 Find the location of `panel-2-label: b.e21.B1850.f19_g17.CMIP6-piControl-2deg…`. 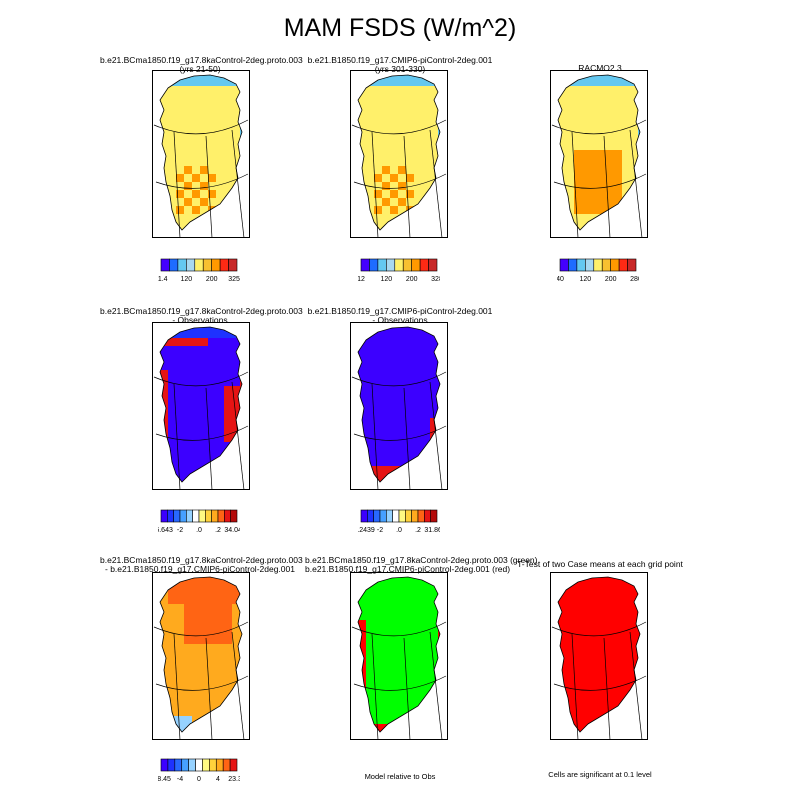

panel-2-label: b.e21.B1850.f19_g17.CMIP6-piControl-2deg… is located at coordinates (400, 64).